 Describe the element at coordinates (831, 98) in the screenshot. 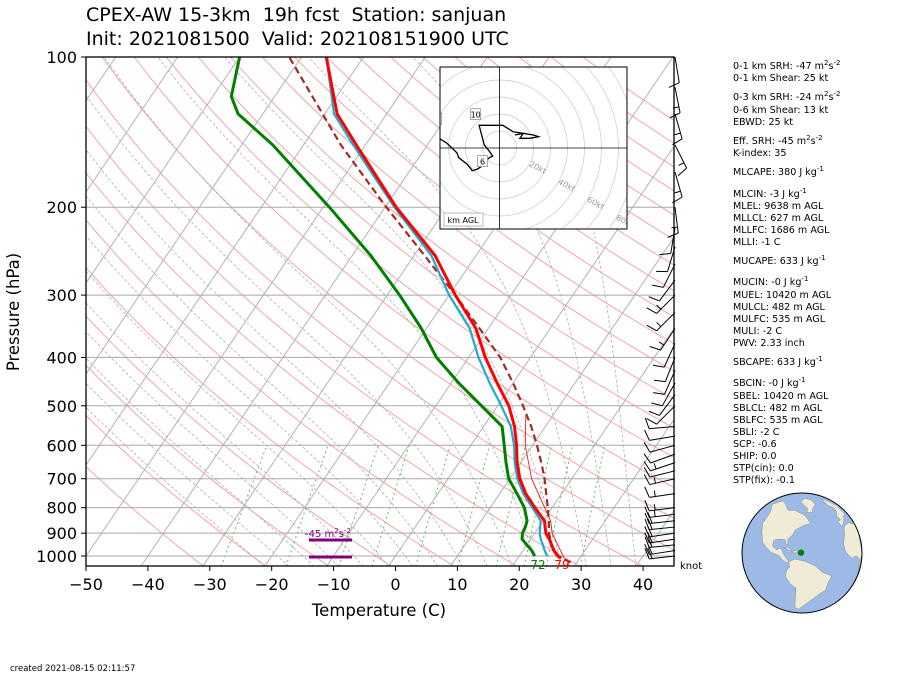

I see `parameter-unit: s` at that location.